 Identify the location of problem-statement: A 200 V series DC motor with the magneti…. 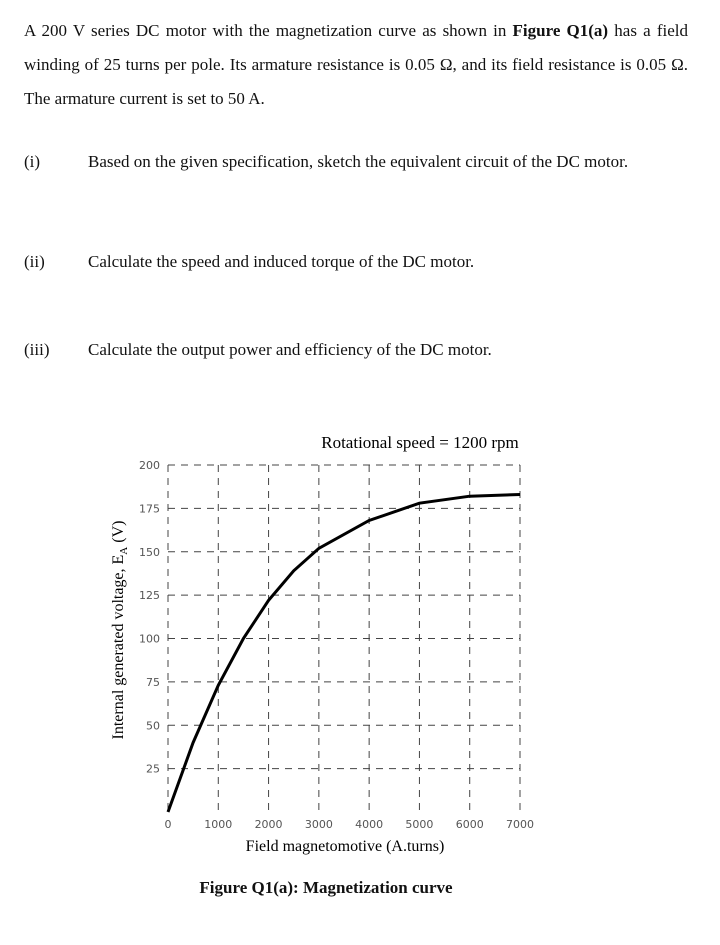
(356, 65).